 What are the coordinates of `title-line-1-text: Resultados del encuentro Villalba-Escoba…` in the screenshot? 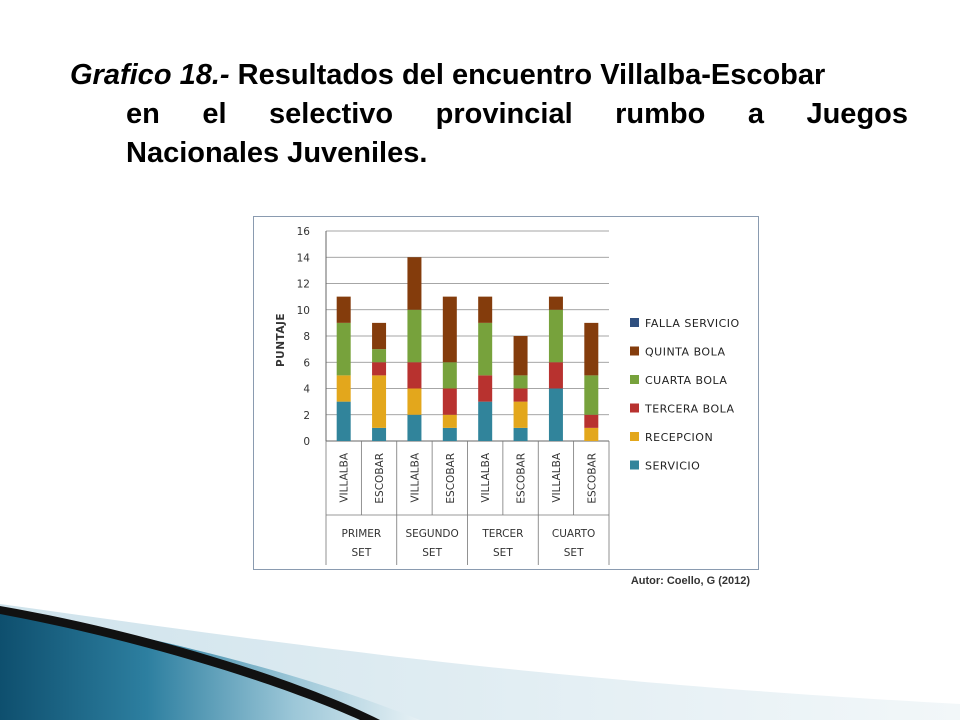 It's located at (527, 75).